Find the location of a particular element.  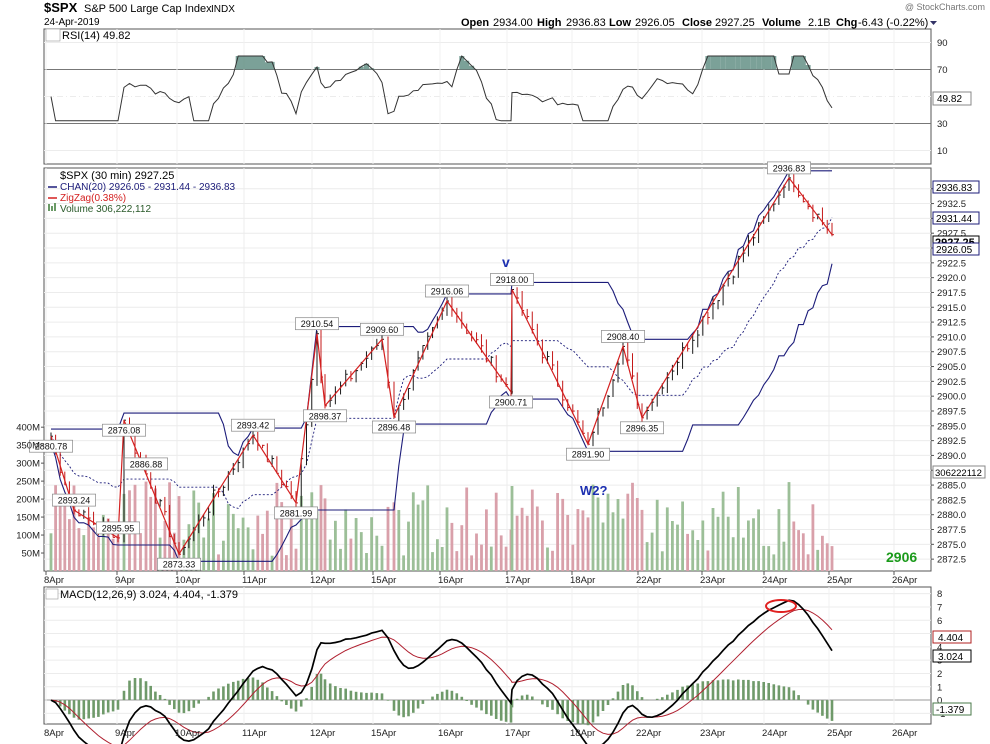

badge-lower: 2926.05 is located at coordinates (954, 250).